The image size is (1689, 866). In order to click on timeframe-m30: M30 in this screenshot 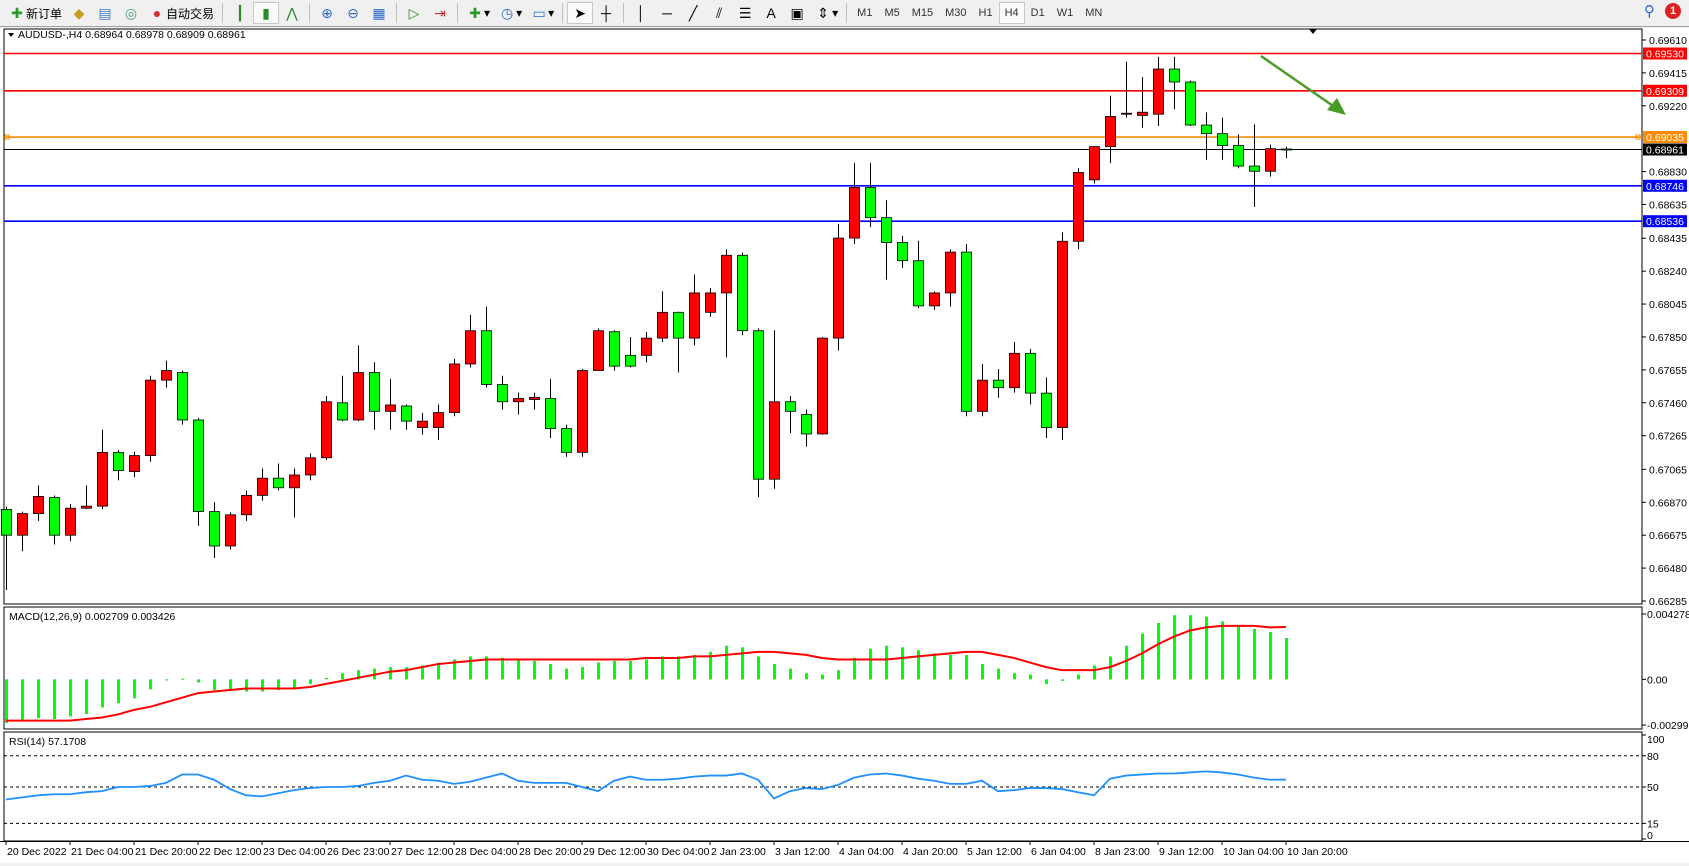, I will do `click(956, 13)`.